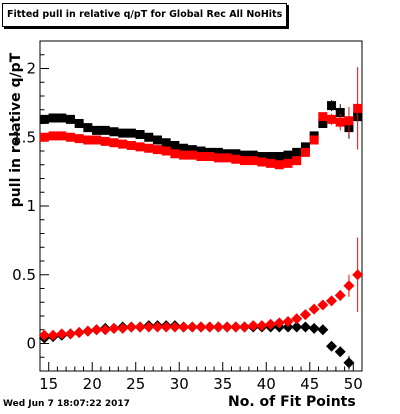  Describe the element at coordinates (31, 344) in the screenshot. I see `y-tick-label: 0` at that location.